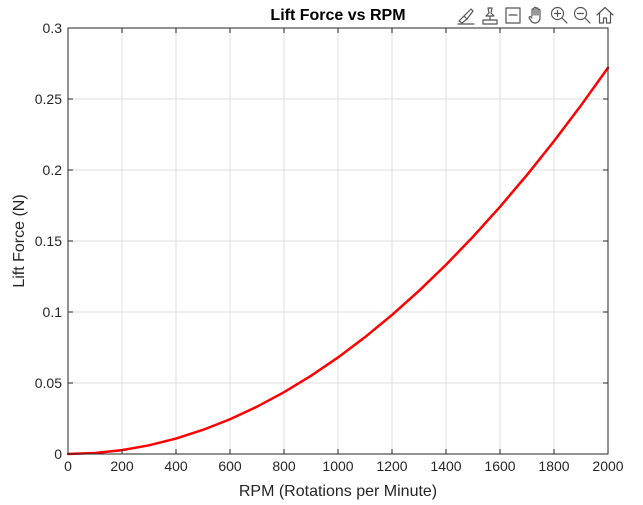 This screenshot has width=643, height=505. Describe the element at coordinates (48, 241) in the screenshot. I see `y-tick-label: 0.15` at that location.